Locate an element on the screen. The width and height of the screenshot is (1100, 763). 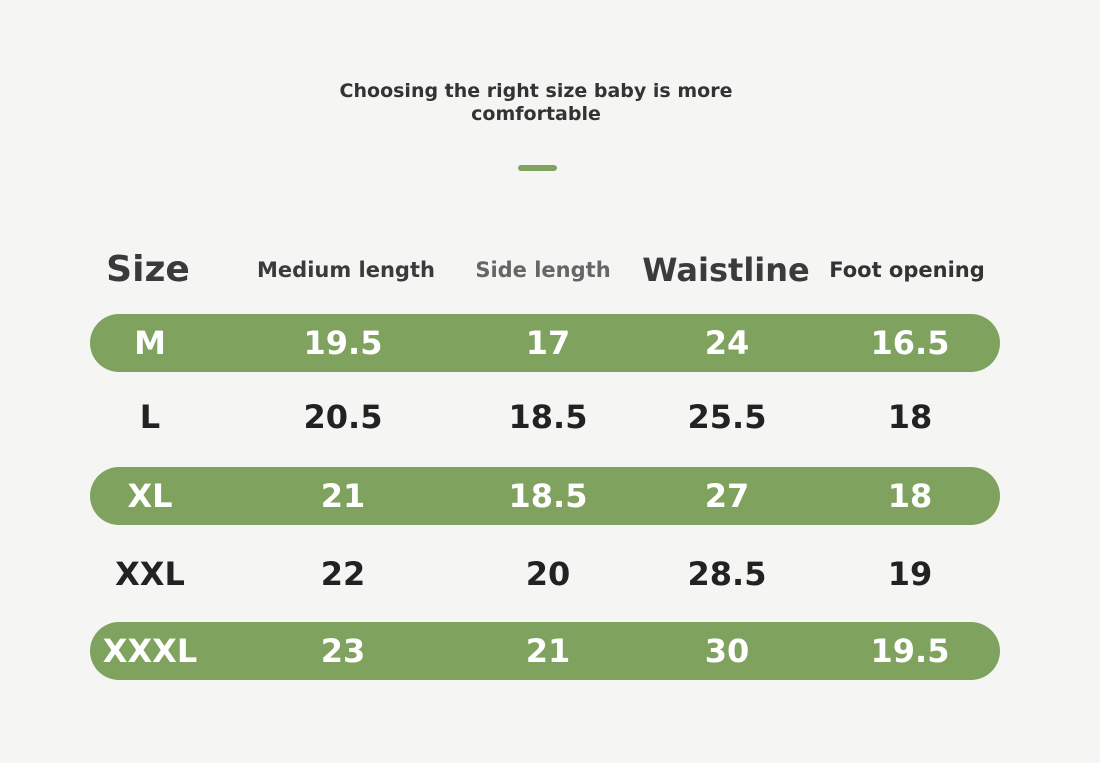
cell-waistline: 30 is located at coordinates (727, 651).